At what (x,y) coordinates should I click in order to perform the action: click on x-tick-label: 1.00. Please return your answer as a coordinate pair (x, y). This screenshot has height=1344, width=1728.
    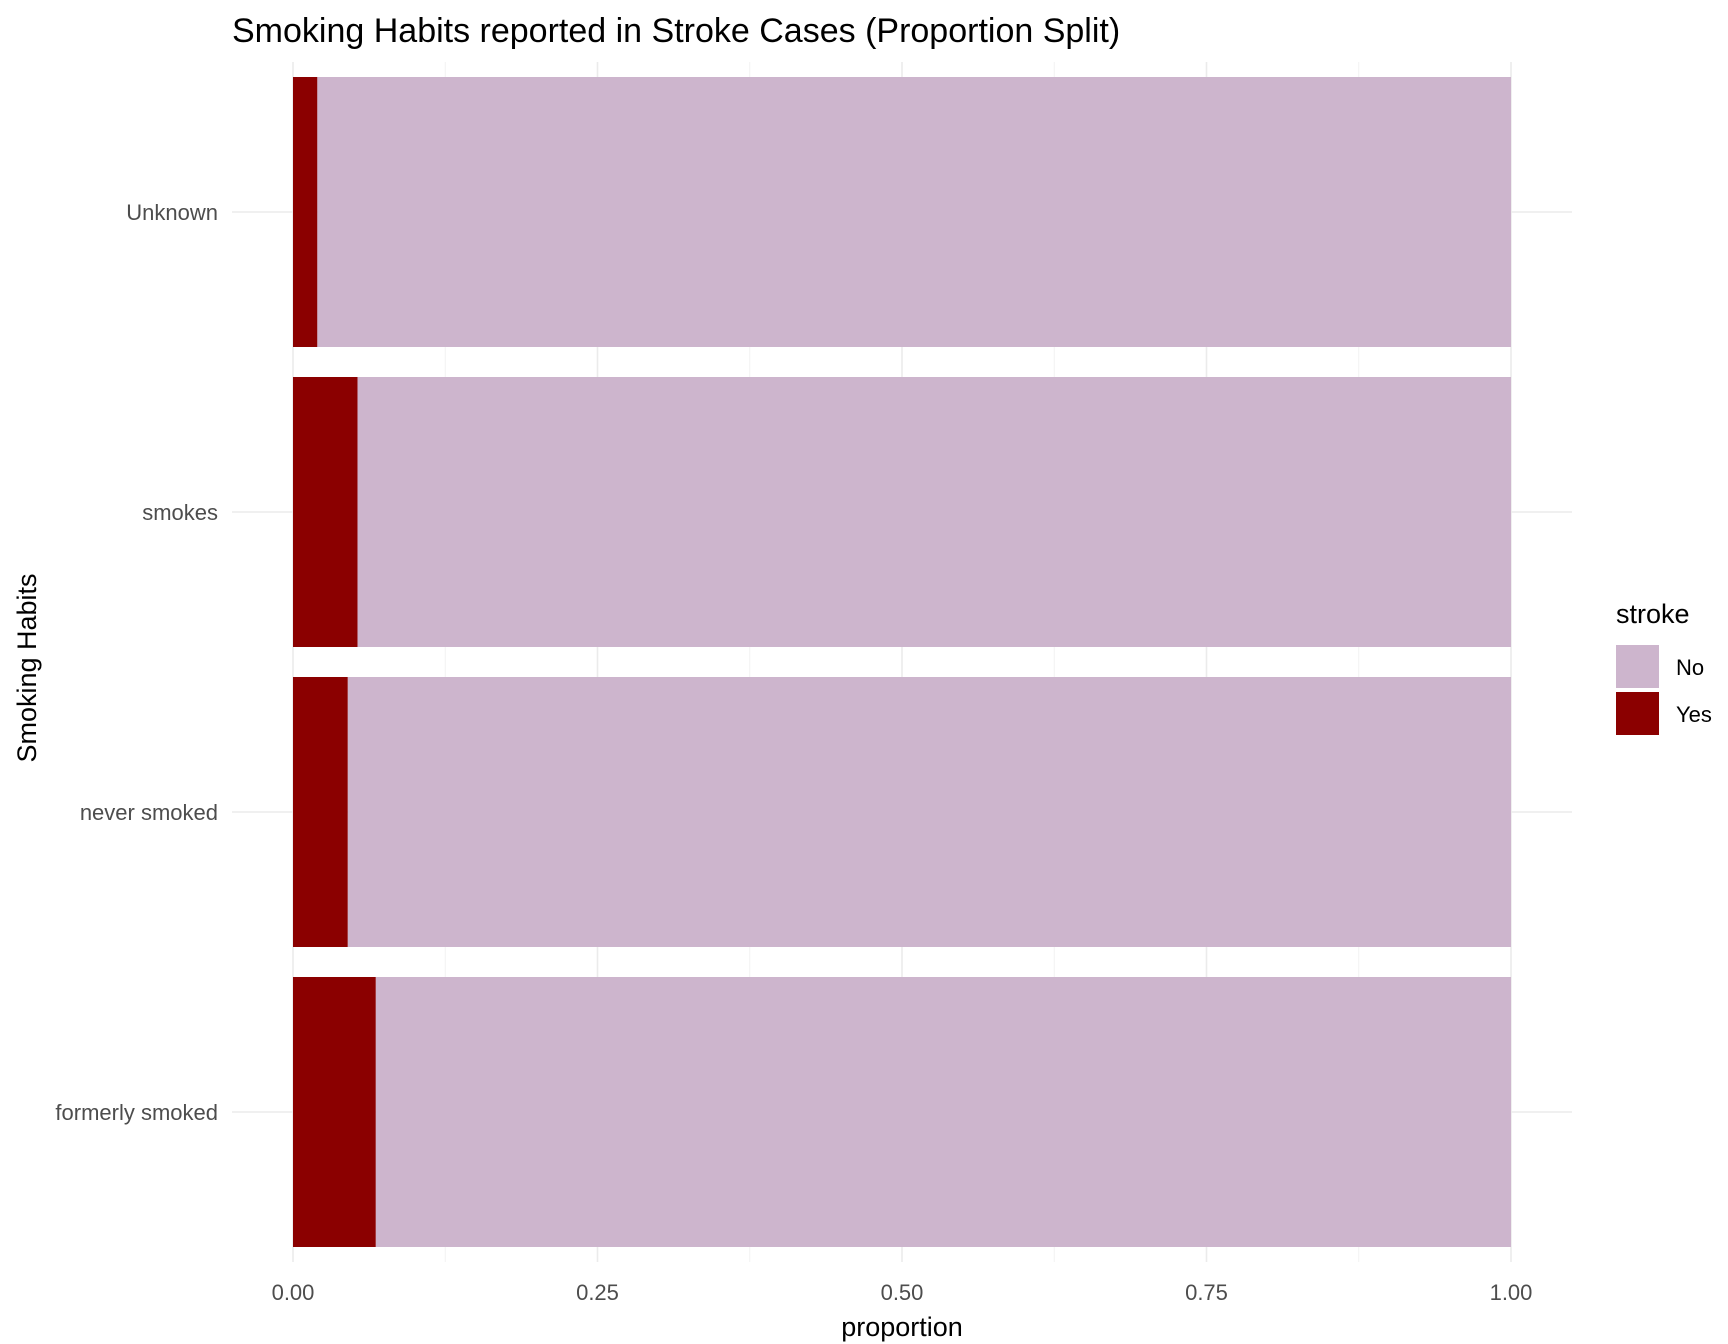
    Looking at the image, I should click on (1511, 1292).